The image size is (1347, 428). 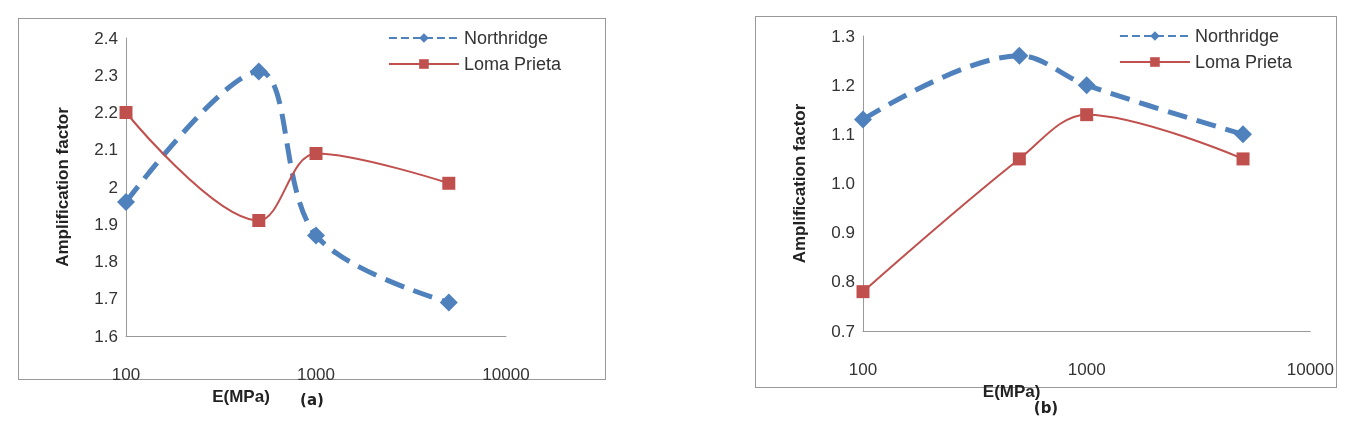 What do you see at coordinates (106, 224) in the screenshot?
I see `y-tick-label: 1.9` at bounding box center [106, 224].